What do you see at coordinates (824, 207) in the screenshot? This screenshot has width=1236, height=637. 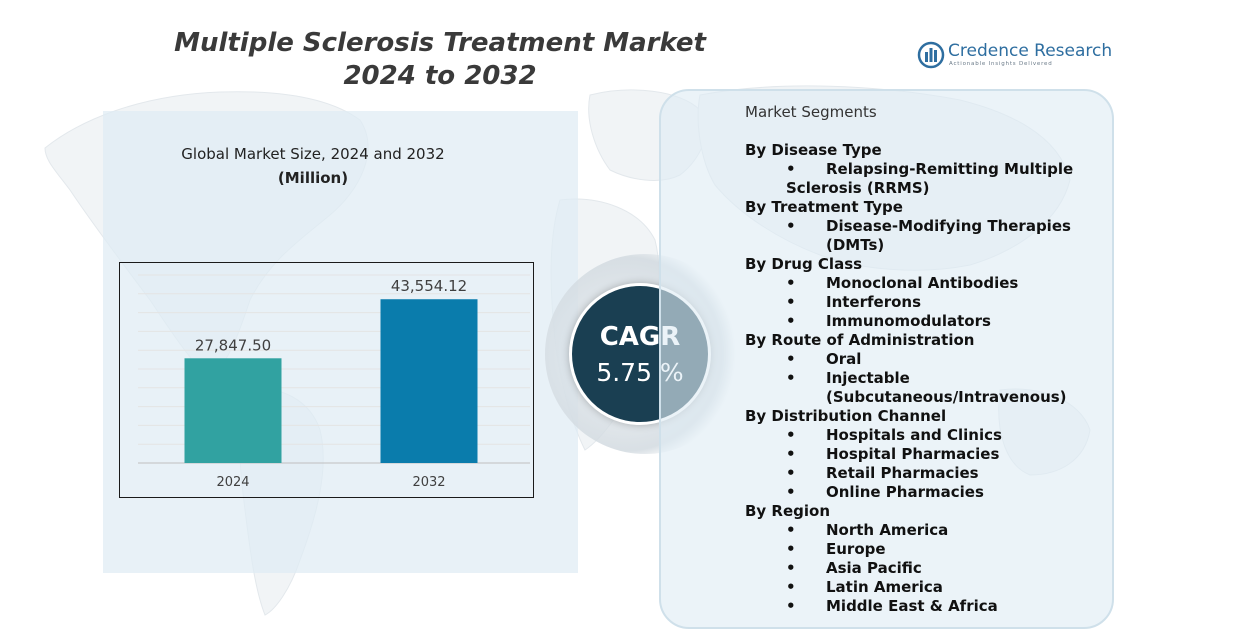 I see `segment-category: By Treatment Type` at bounding box center [824, 207].